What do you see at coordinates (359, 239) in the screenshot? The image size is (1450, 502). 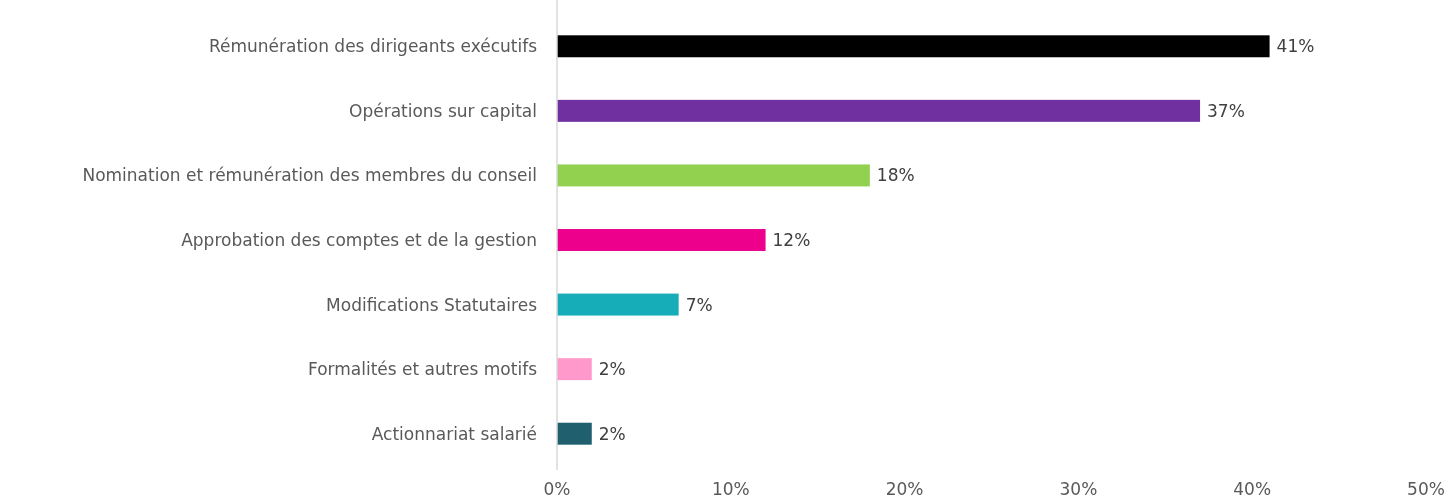 I see `y-tick-label: Approbation des comptes et de la gestion` at bounding box center [359, 239].